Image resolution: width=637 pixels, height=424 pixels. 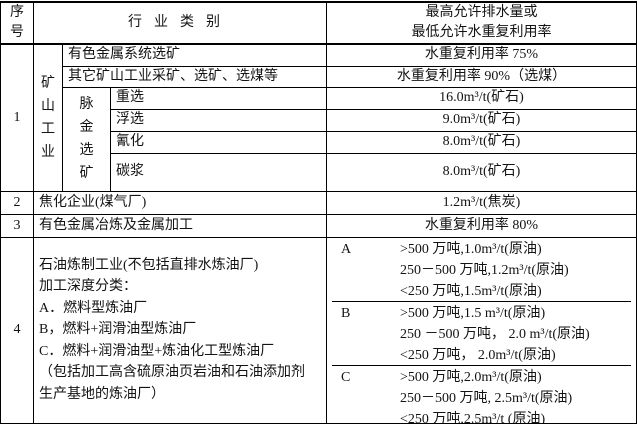 What do you see at coordinates (17, 202) in the screenshot?
I see `serial-2: 2` at bounding box center [17, 202].